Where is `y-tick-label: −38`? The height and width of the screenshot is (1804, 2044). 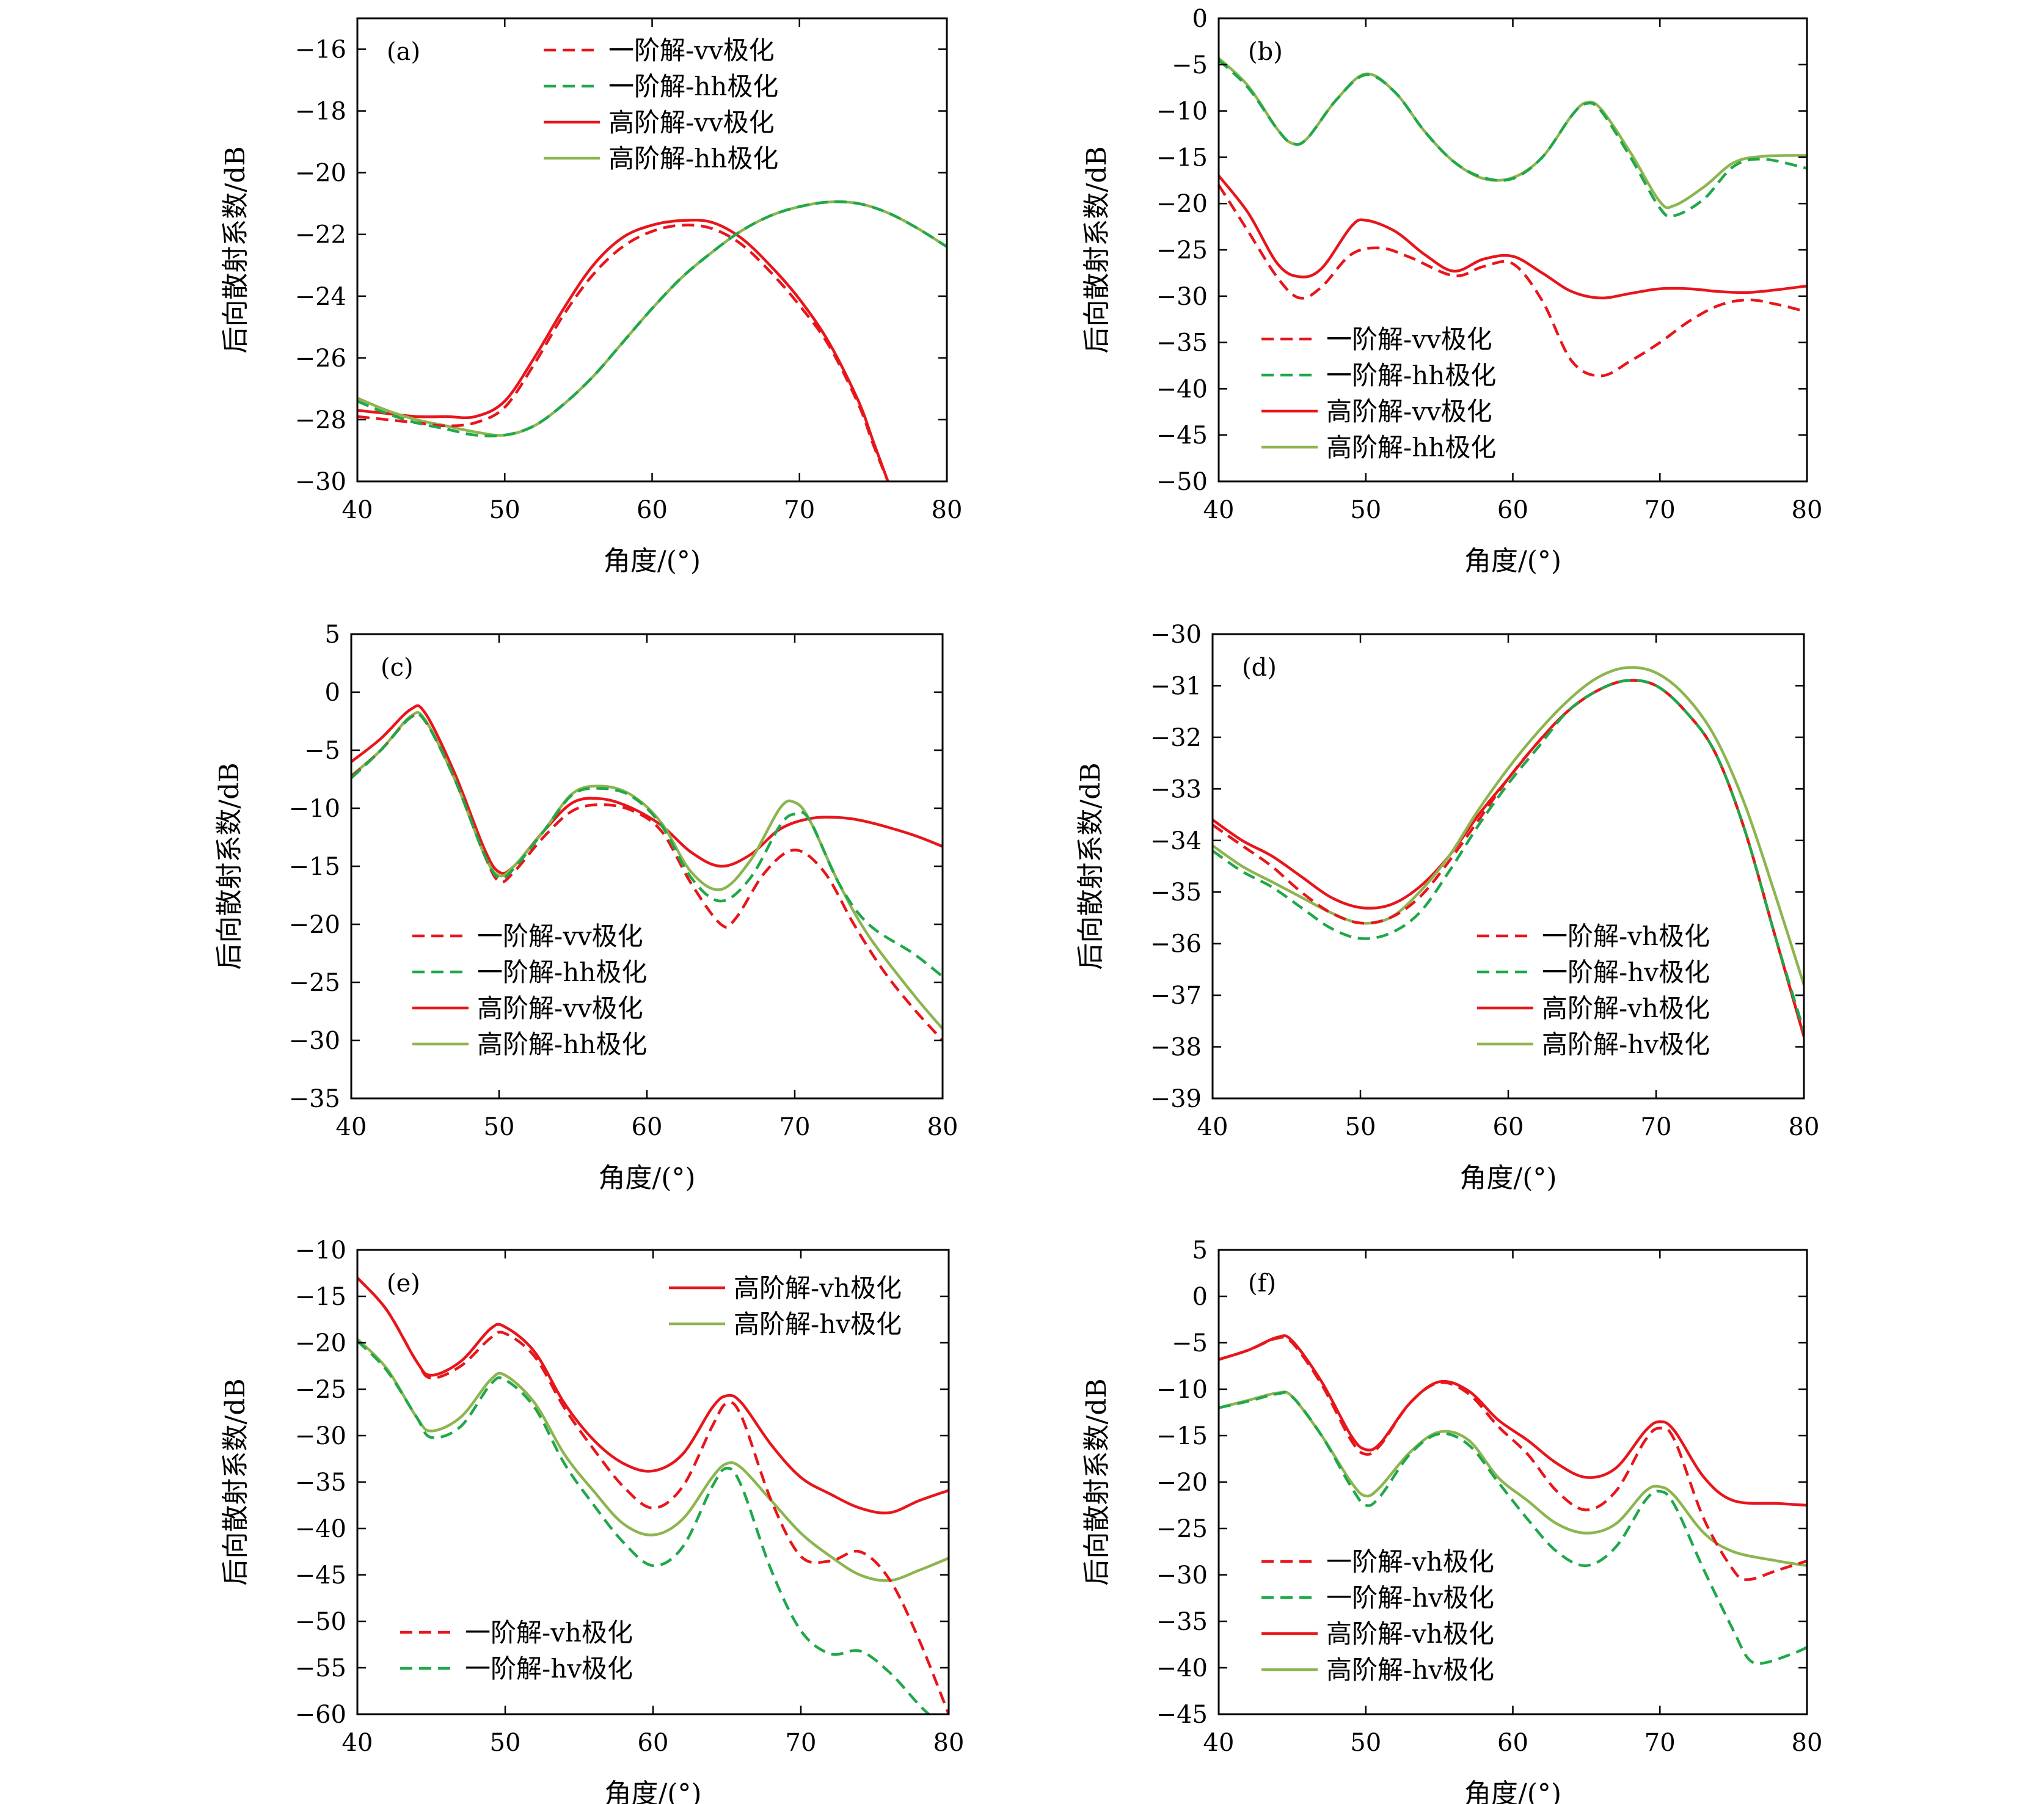
y-tick-label: −38 is located at coordinates (1176, 1048).